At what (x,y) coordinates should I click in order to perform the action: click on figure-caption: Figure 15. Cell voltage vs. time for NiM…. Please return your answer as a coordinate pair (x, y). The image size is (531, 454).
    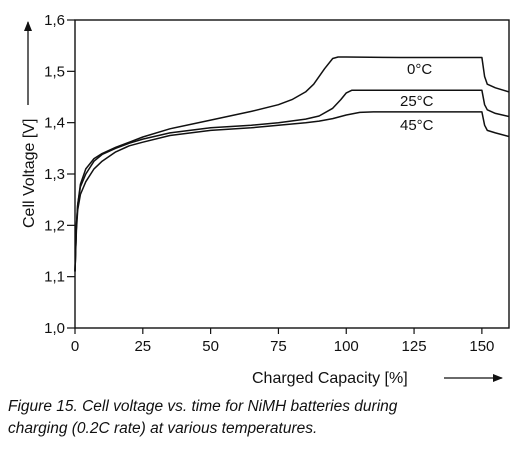
    Looking at the image, I should click on (268, 418).